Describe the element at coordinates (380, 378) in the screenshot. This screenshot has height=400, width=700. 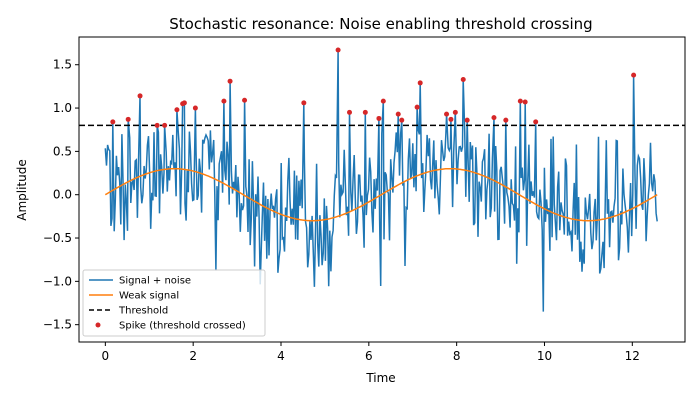
I see `x-axis-label: Time` at that location.